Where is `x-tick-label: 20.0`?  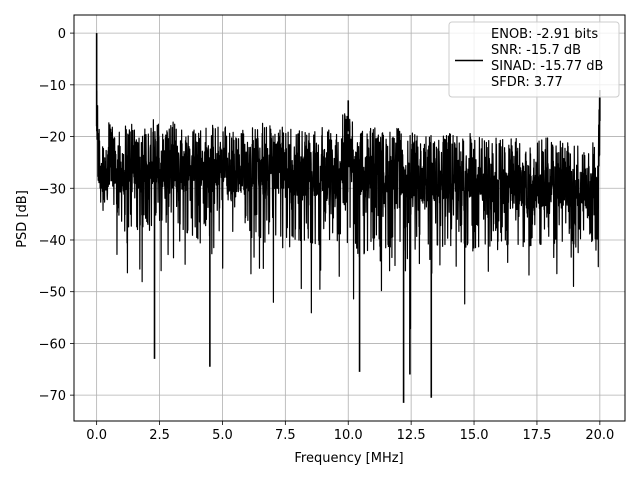 x-tick-label: 20.0 is located at coordinates (599, 435).